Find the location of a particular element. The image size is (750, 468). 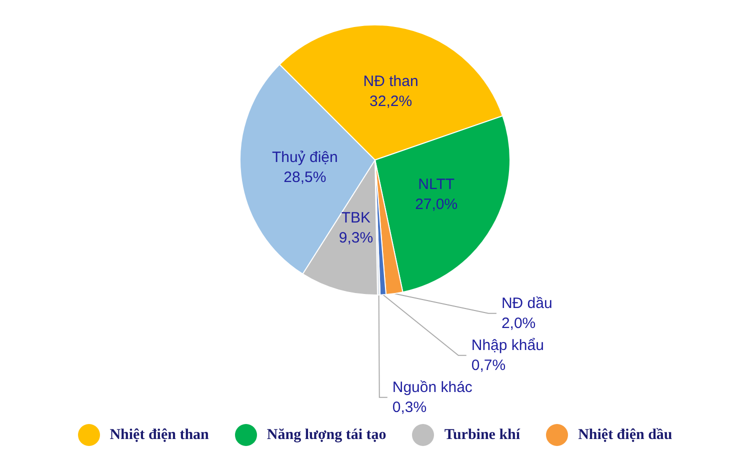

slice-label: Nhập khẩu is located at coordinates (507, 345).